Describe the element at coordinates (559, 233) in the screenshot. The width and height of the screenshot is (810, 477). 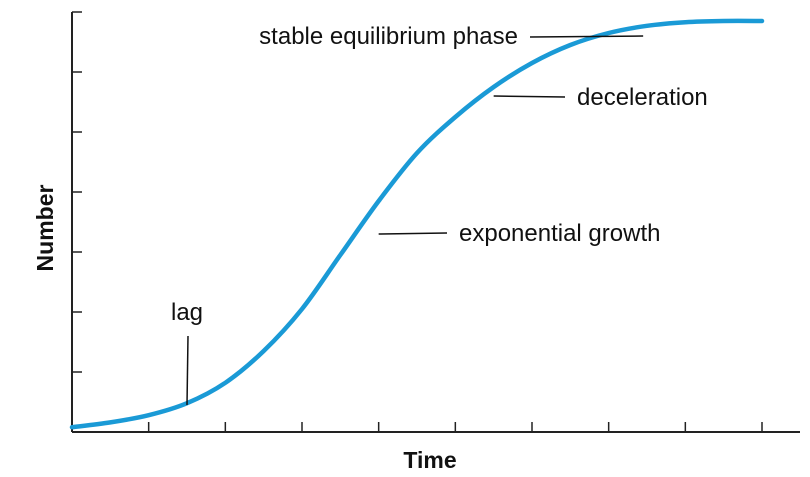
I see `annotation-label-exponential-growth: exponential growth` at that location.